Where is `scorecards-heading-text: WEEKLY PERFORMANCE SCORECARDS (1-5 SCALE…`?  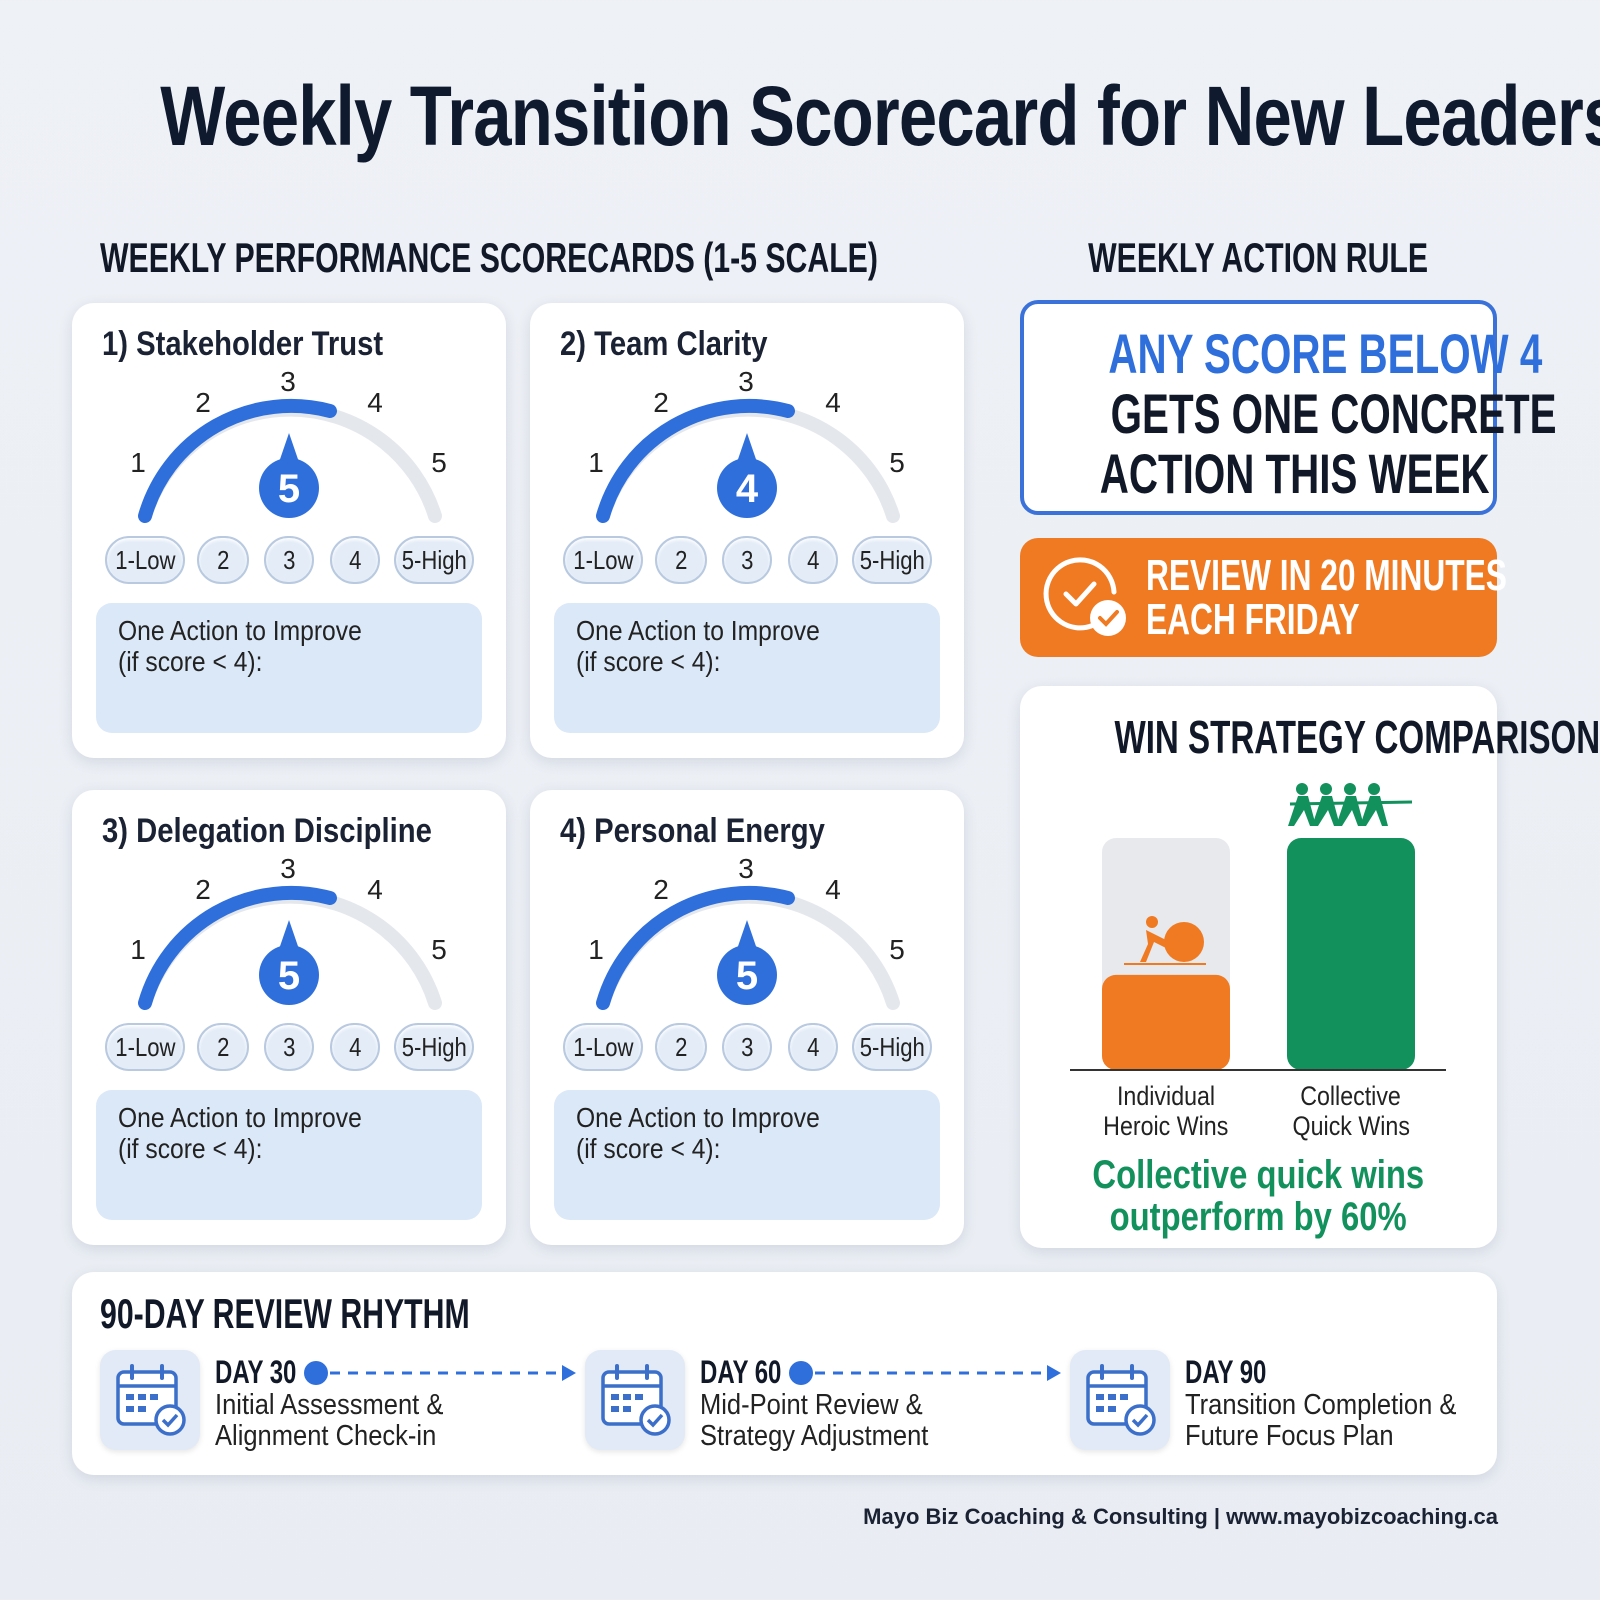 scorecards-heading-text: WEEKLY PERFORMANCE SCORECARDS (1-5 SCALE… is located at coordinates (489, 257).